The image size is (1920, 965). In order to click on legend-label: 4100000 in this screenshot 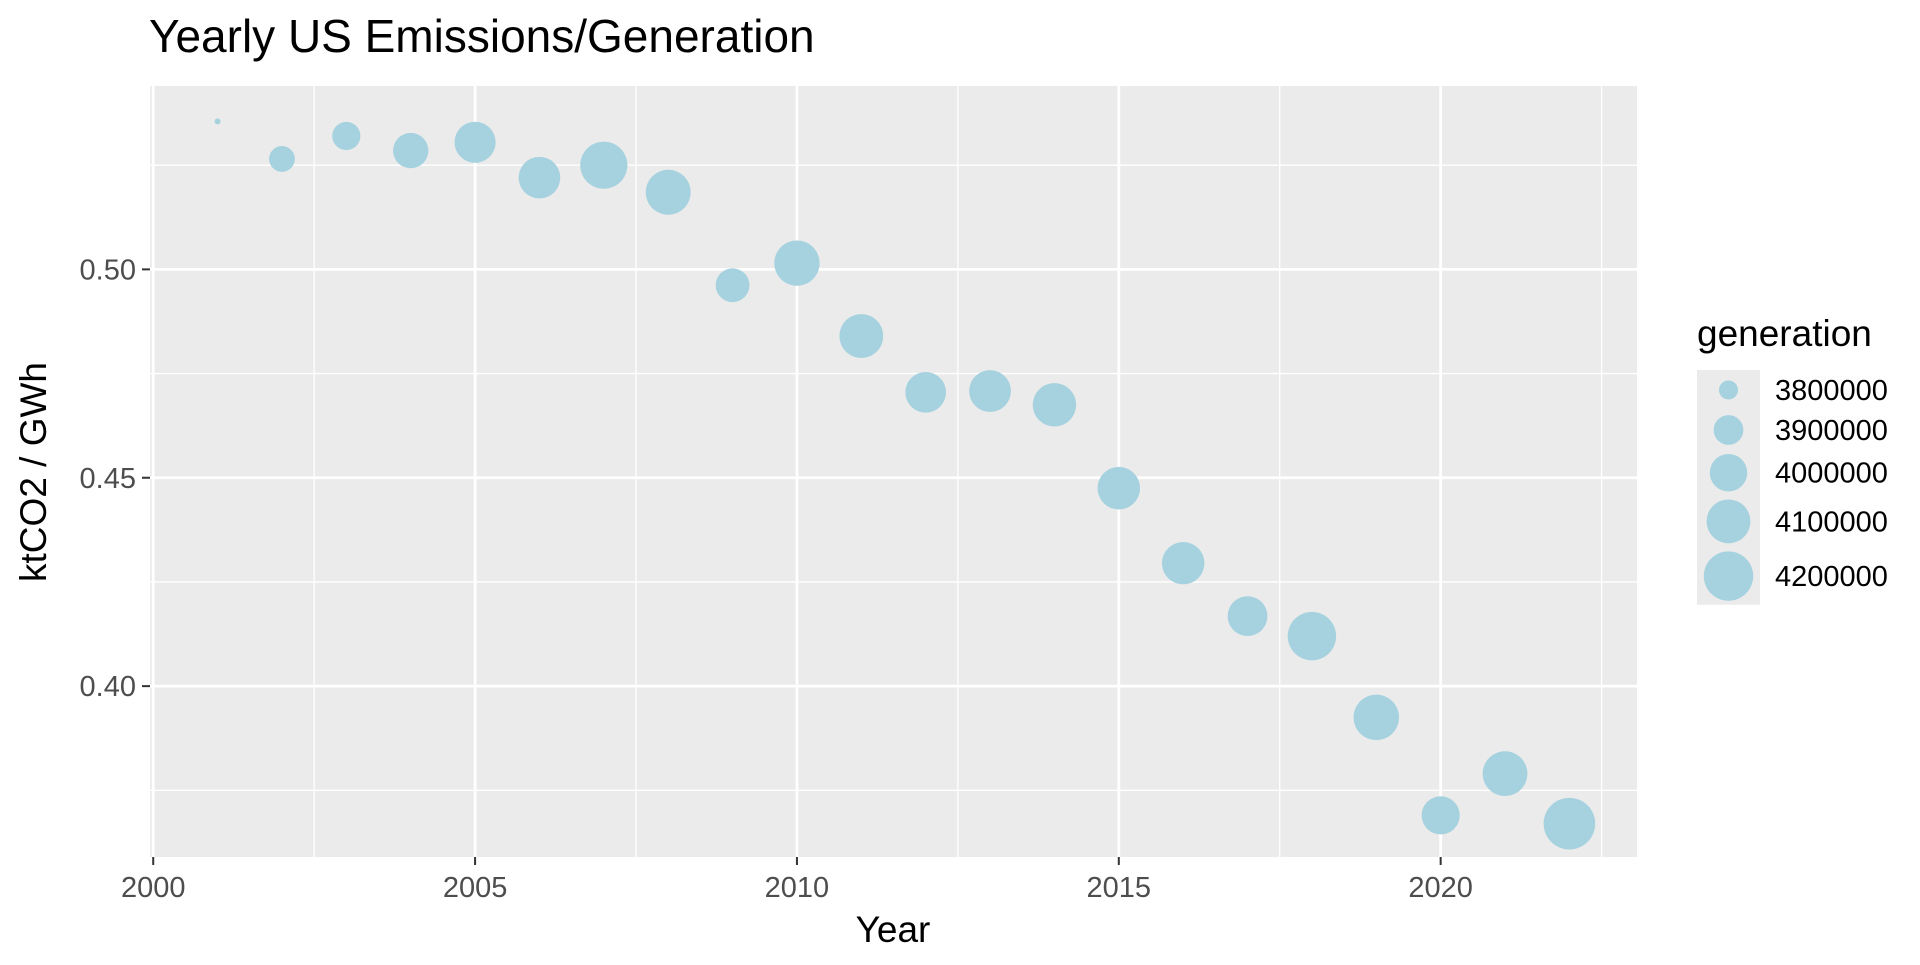, I will do `click(1831, 522)`.